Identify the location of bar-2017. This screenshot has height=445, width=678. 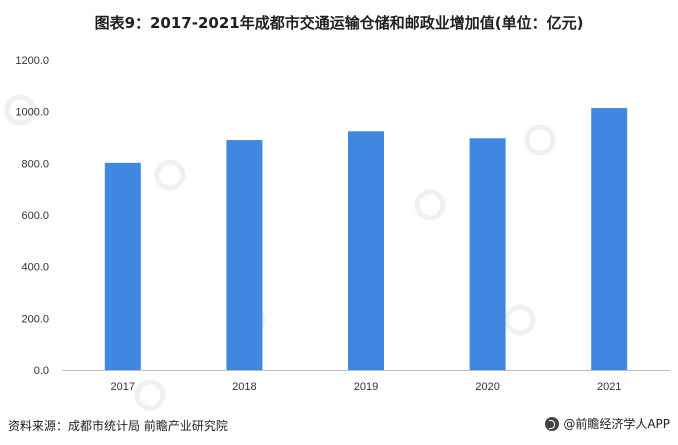
(122, 266).